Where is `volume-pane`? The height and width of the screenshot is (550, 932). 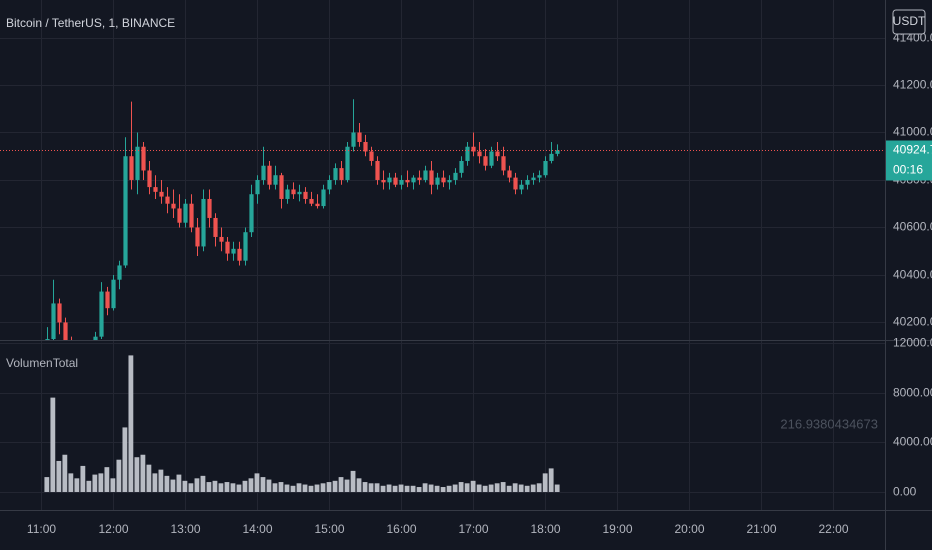
volume-pane is located at coordinates (302, 423).